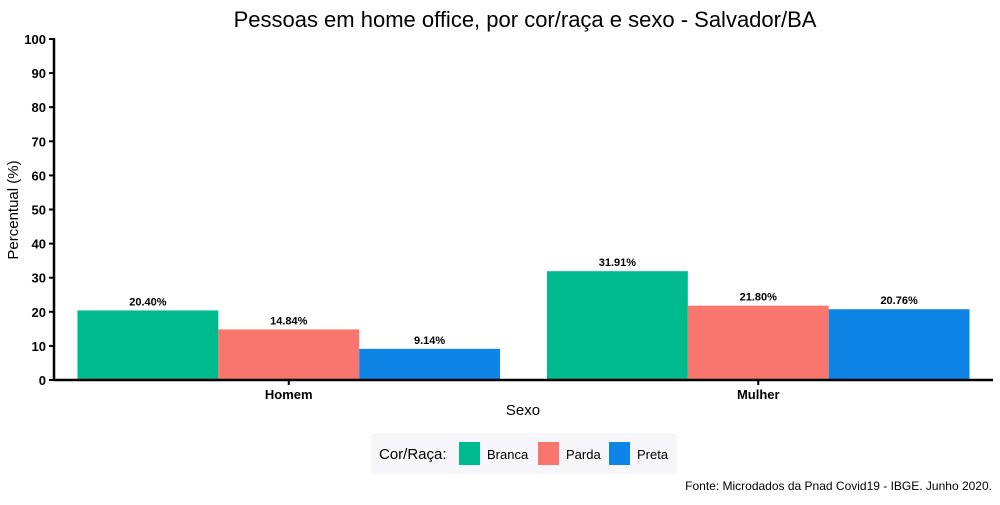 The height and width of the screenshot is (505, 1000). I want to click on bar-preta-mulher, so click(899, 344).